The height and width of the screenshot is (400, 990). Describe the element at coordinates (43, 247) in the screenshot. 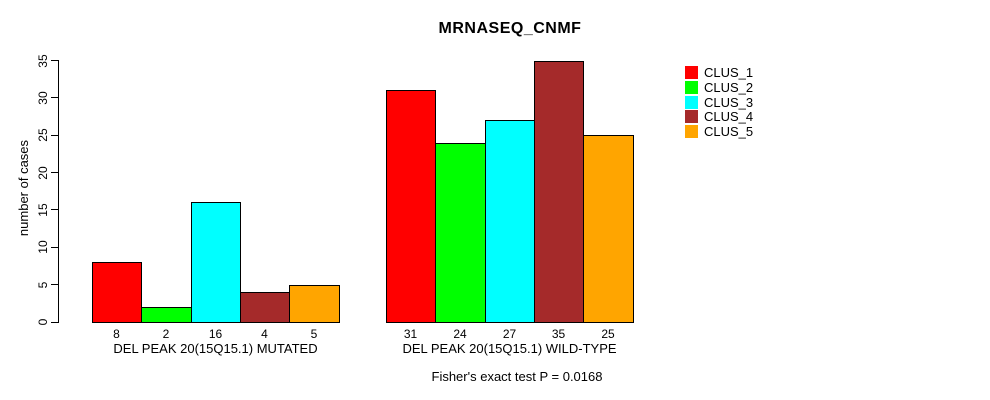

I see `y-tick-label-10: 10` at that location.